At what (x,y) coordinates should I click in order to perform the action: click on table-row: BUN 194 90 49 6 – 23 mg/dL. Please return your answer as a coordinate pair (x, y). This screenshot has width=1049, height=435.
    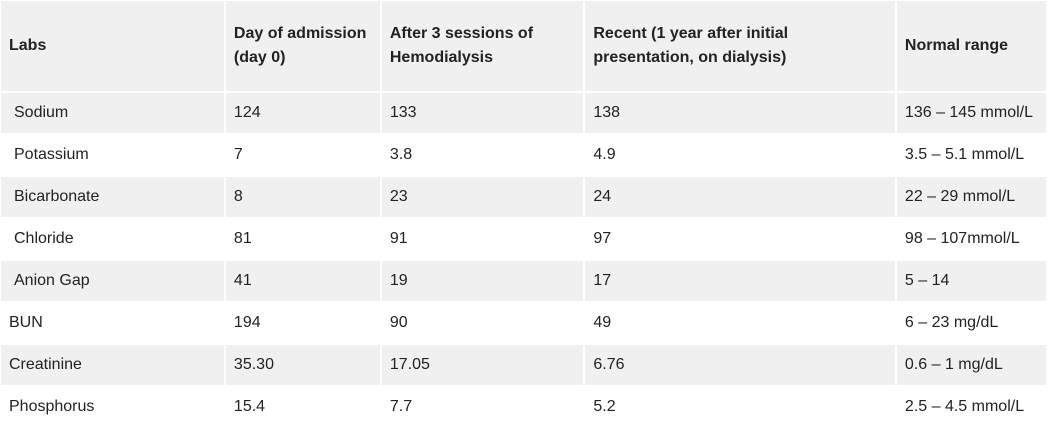
    Looking at the image, I should click on (523, 323).